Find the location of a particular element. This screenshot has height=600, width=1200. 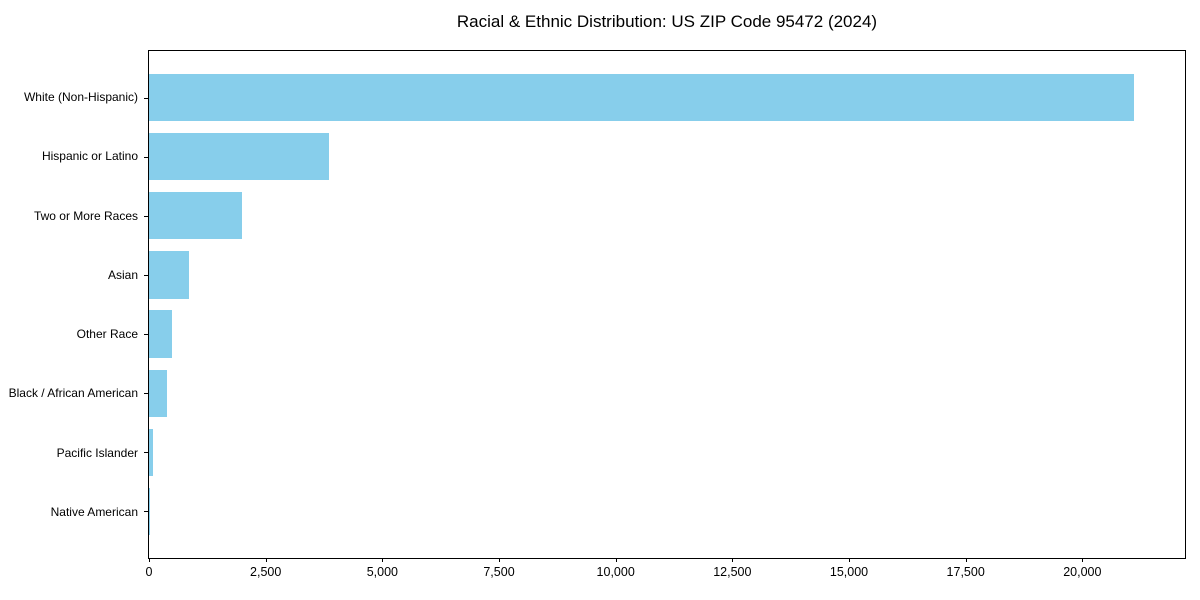

bar-hispanic-or-latino is located at coordinates (239, 157).